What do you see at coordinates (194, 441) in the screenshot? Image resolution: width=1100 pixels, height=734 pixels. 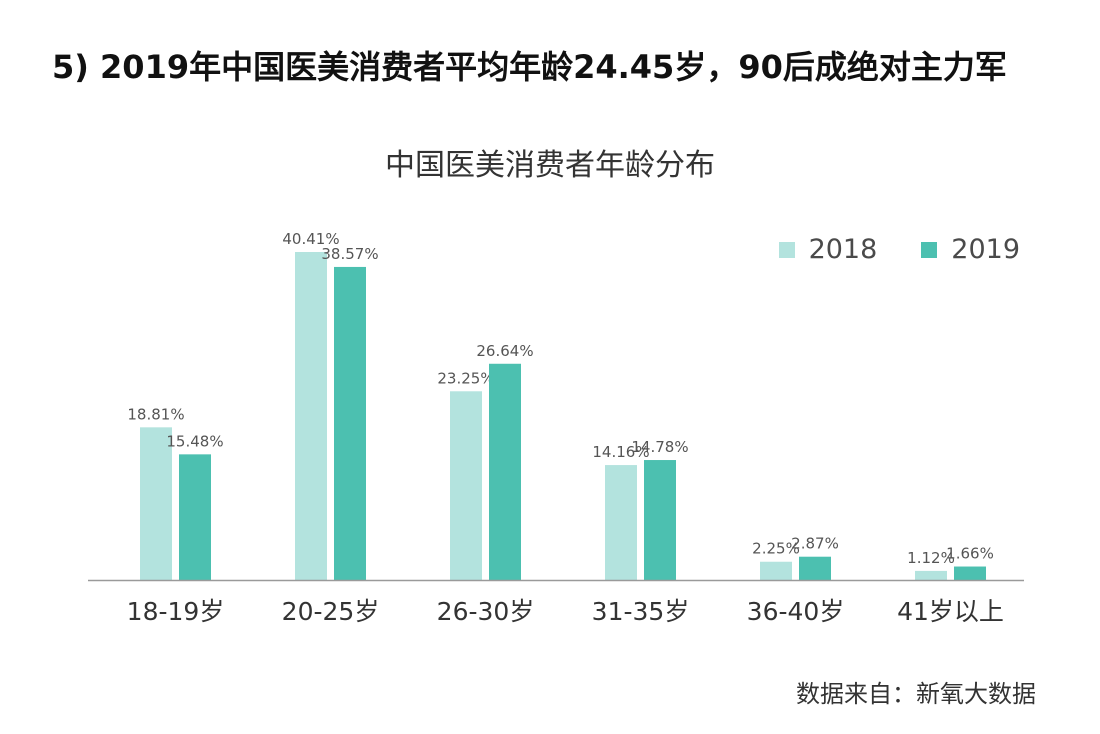 I see `data-label-2019-0: 15.48%` at bounding box center [194, 441].